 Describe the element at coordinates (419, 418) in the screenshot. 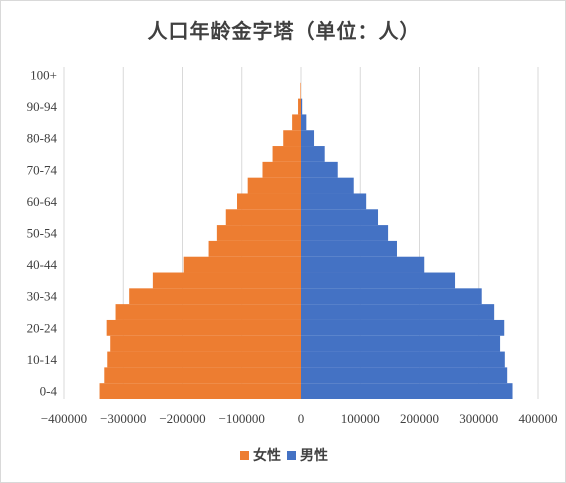

I see `x-tick-label: 200000` at that location.